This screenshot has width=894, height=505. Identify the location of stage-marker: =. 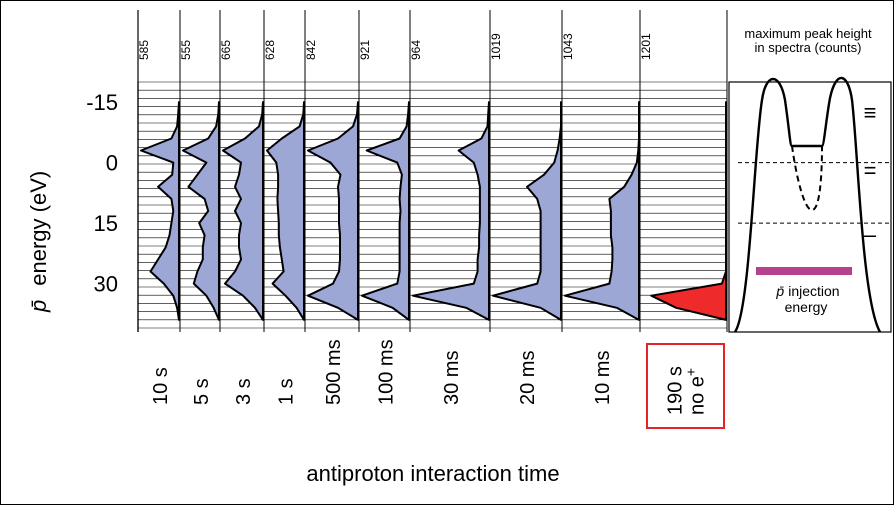
(870, 170).